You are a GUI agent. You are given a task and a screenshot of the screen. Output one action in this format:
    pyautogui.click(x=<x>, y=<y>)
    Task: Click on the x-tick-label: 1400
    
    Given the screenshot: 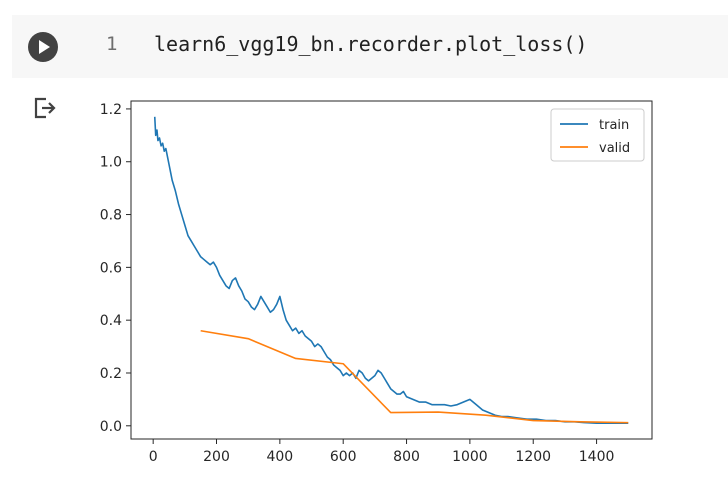 What is the action you would take?
    pyautogui.click(x=597, y=457)
    